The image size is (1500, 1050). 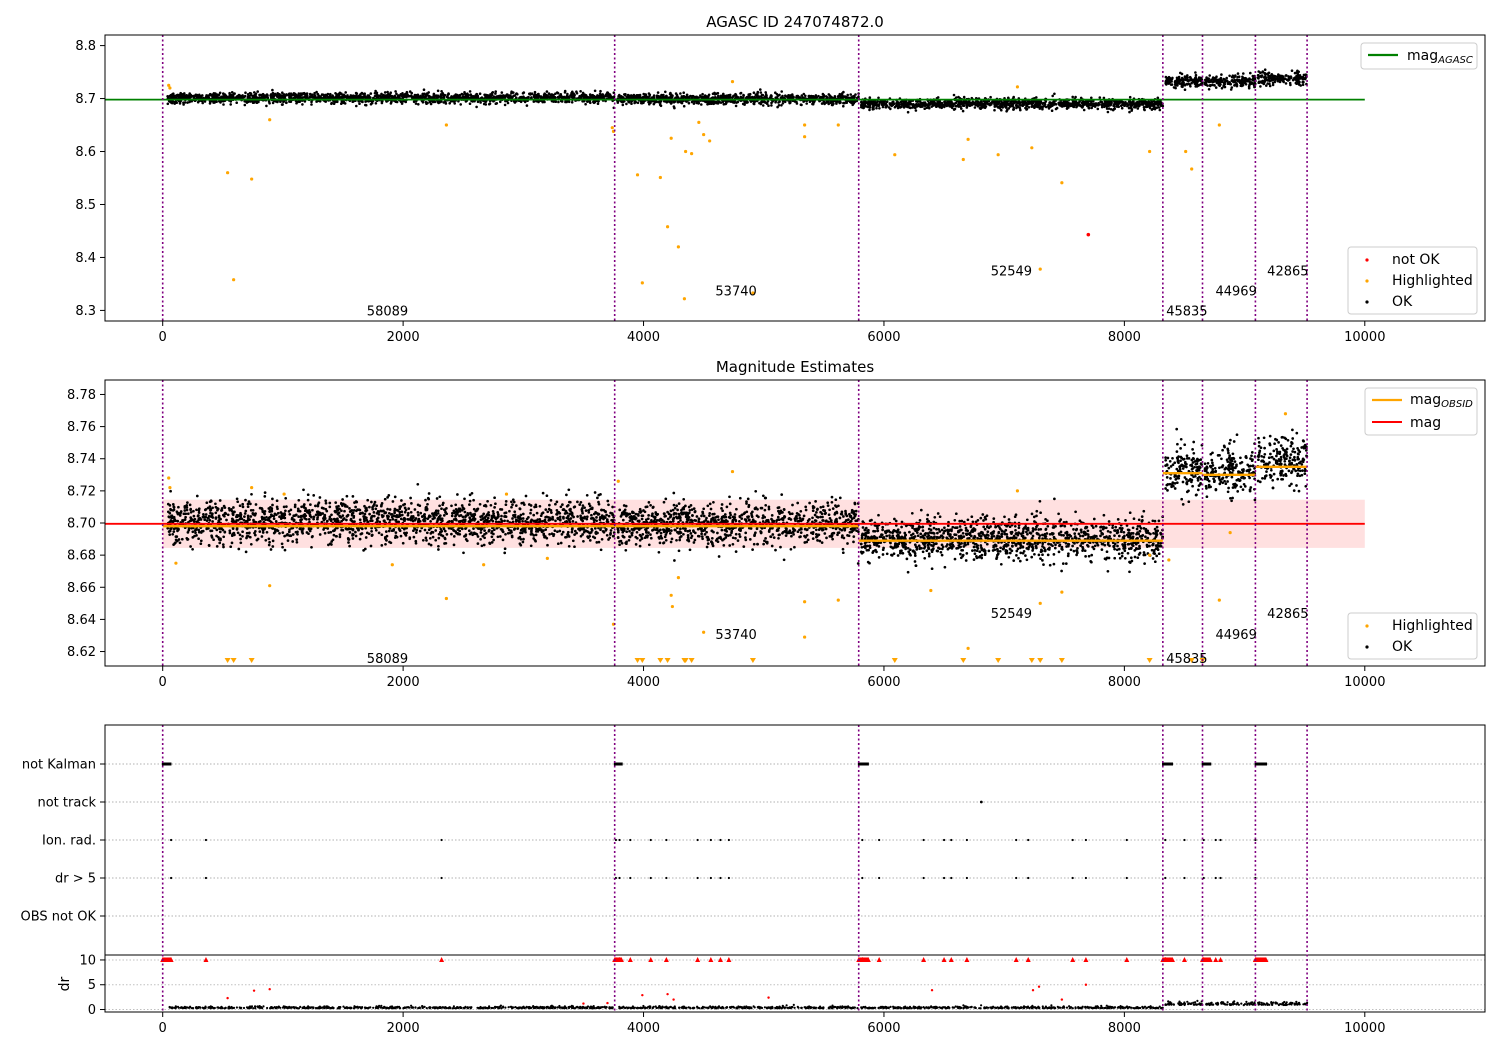 I want to click on legend-ok-label: OK, so click(x=1402, y=302).